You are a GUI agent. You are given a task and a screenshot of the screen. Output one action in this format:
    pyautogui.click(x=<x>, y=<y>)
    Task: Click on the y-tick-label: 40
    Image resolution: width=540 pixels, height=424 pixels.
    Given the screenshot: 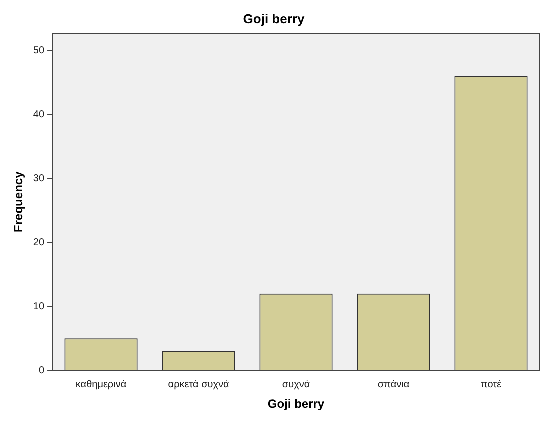 What is the action you would take?
    pyautogui.click(x=39, y=115)
    